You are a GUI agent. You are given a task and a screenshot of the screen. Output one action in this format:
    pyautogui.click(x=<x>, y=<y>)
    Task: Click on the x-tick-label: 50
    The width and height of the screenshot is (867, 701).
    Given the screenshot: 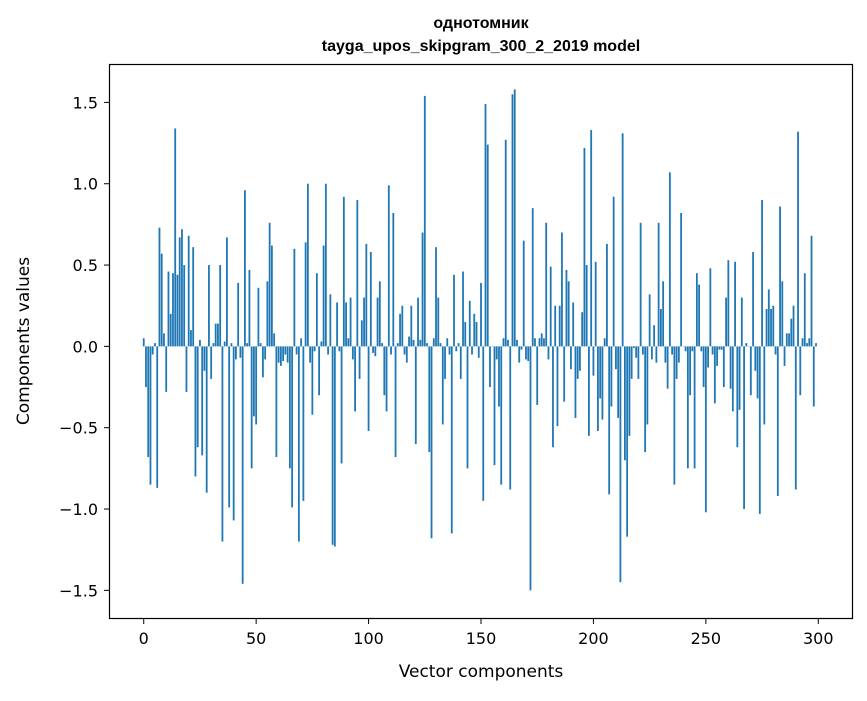 What is the action you would take?
    pyautogui.click(x=256, y=638)
    